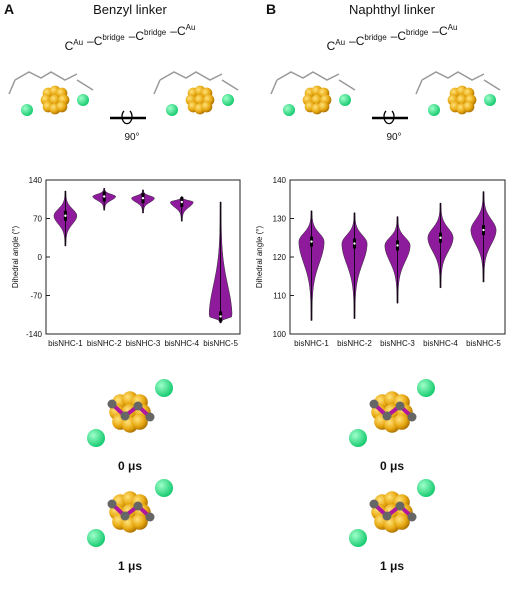 Image resolution: width=520 pixels, height=600 pixels. Describe the element at coordinates (259, 256) in the screenshot. I see `y-axis-label: Dihedral angle (°)` at that location.